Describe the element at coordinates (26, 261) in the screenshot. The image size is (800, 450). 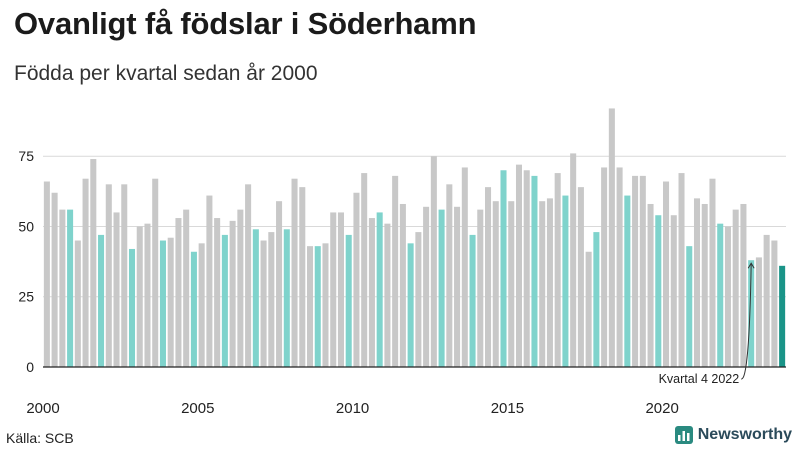
I see `y-axis-ticks: 0 25 50 75` at that location.